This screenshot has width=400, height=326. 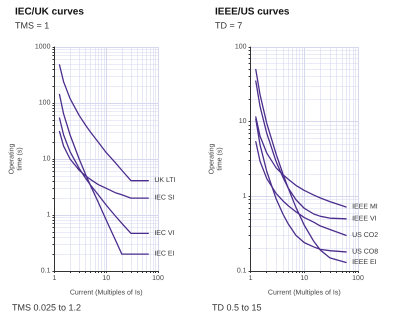 I want to click on text: TD 0.5 to 15, so click(x=237, y=307).